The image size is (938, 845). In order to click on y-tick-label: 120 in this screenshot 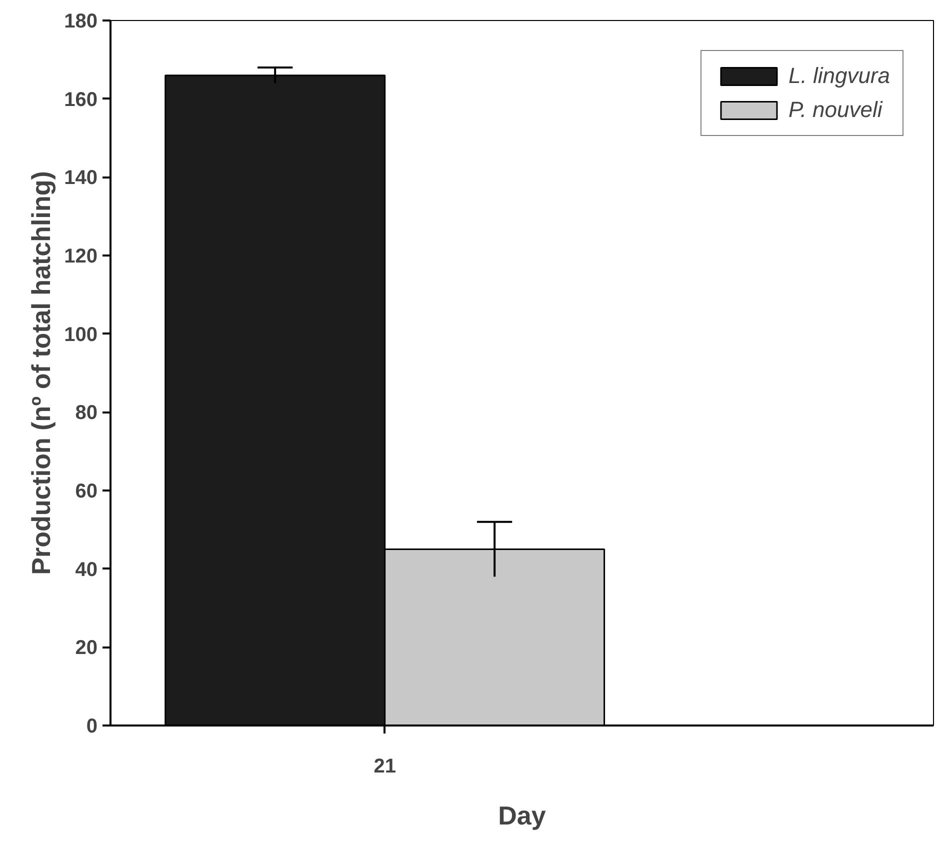, I will do `click(81, 257)`.